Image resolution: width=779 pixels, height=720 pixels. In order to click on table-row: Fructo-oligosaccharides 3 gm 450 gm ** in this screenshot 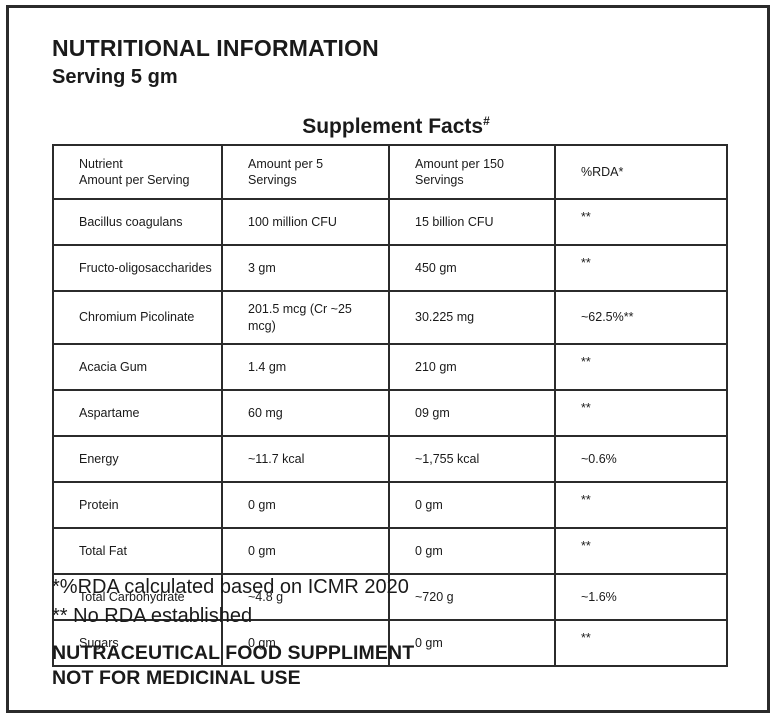, I will do `click(390, 268)`.